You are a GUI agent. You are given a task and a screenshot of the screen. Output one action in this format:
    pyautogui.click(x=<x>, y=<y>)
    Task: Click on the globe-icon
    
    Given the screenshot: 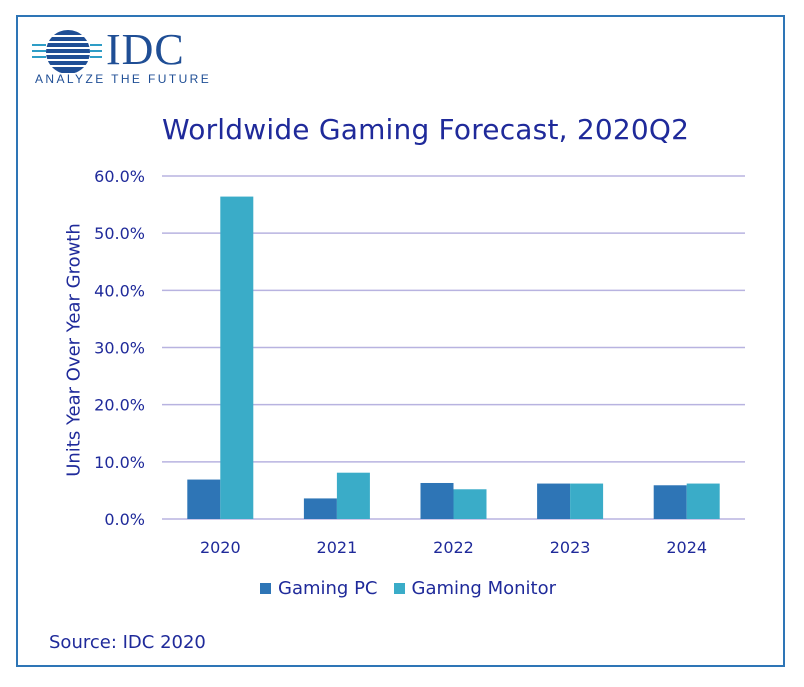 What is the action you would take?
    pyautogui.click(x=67, y=51)
    